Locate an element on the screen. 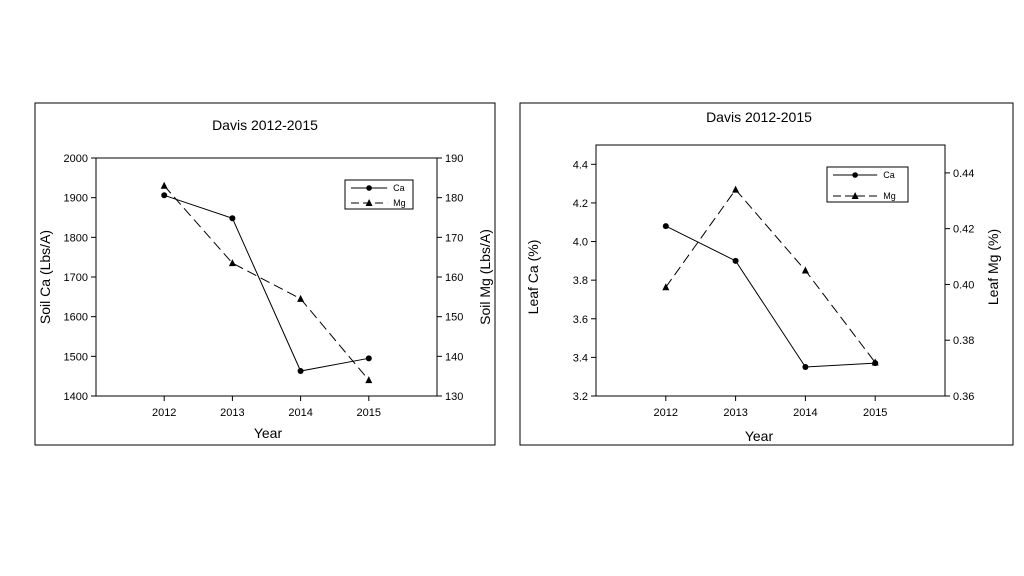 The width and height of the screenshot is (1024, 576). y2-tick-label: 170 is located at coordinates (454, 238).